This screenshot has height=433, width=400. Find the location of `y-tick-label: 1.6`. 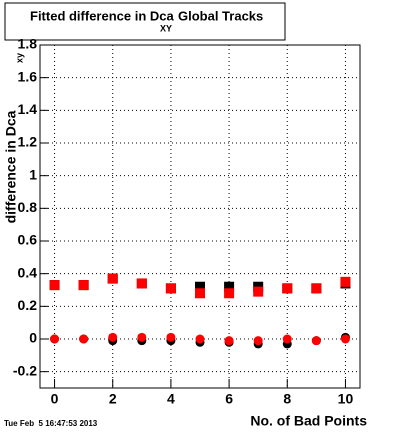

y-tick-label: 1.6 is located at coordinates (28, 76).